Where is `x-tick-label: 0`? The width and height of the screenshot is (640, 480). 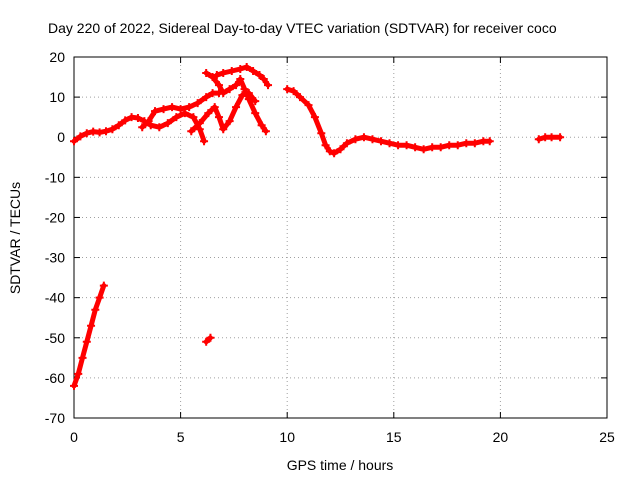 x-tick-label: 0 is located at coordinates (74, 437).